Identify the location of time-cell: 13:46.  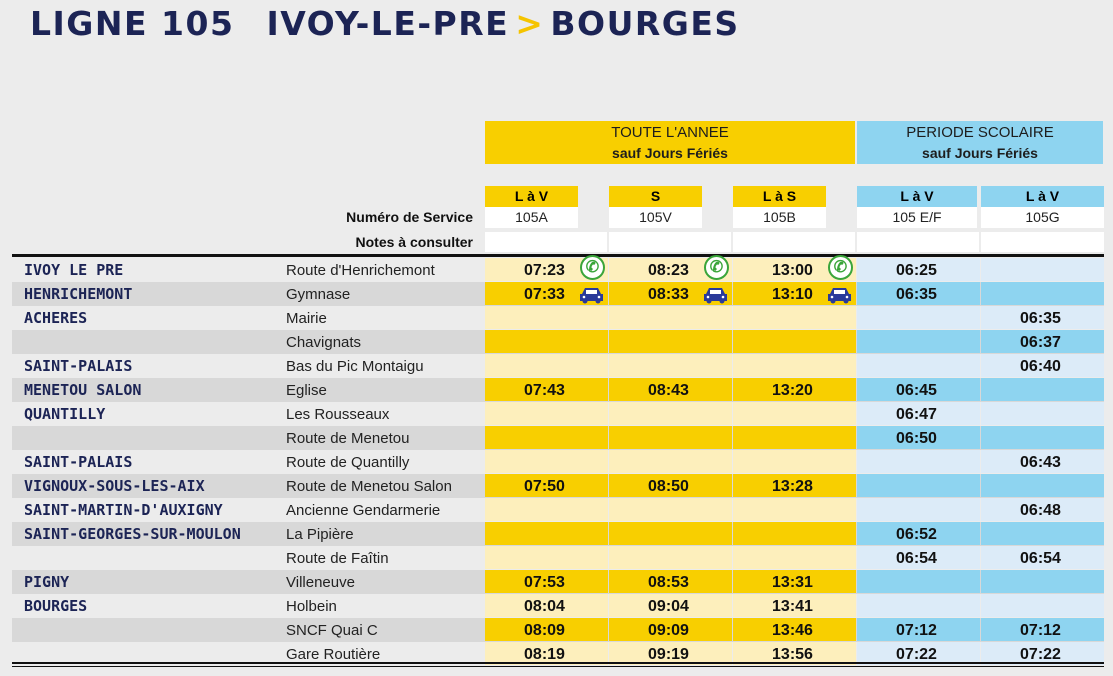
(794, 629).